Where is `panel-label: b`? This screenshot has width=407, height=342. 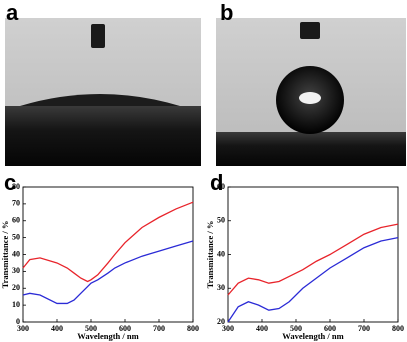 panel-label: b is located at coordinates (226, 12).